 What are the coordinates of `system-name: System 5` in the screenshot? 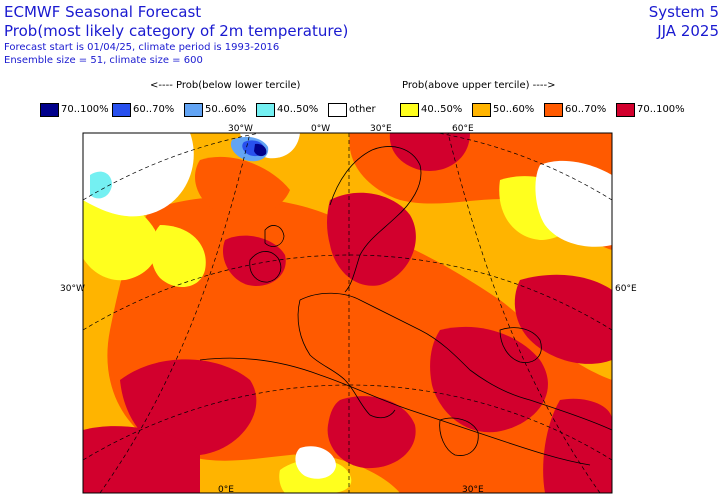 It's located at (683, 12).